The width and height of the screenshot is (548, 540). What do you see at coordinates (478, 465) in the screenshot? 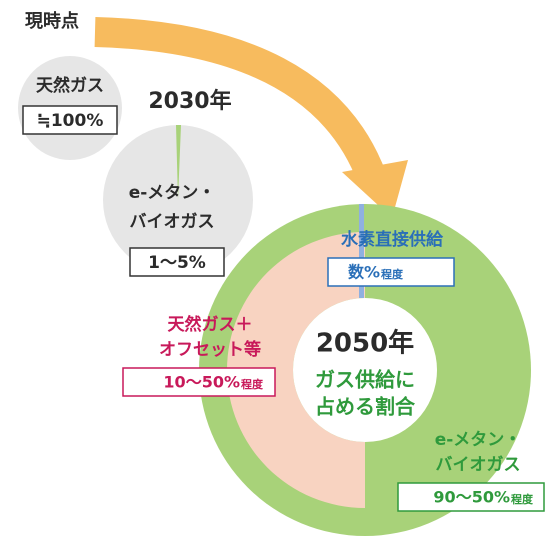
I see `emethane-label: バイオガス` at bounding box center [478, 465].